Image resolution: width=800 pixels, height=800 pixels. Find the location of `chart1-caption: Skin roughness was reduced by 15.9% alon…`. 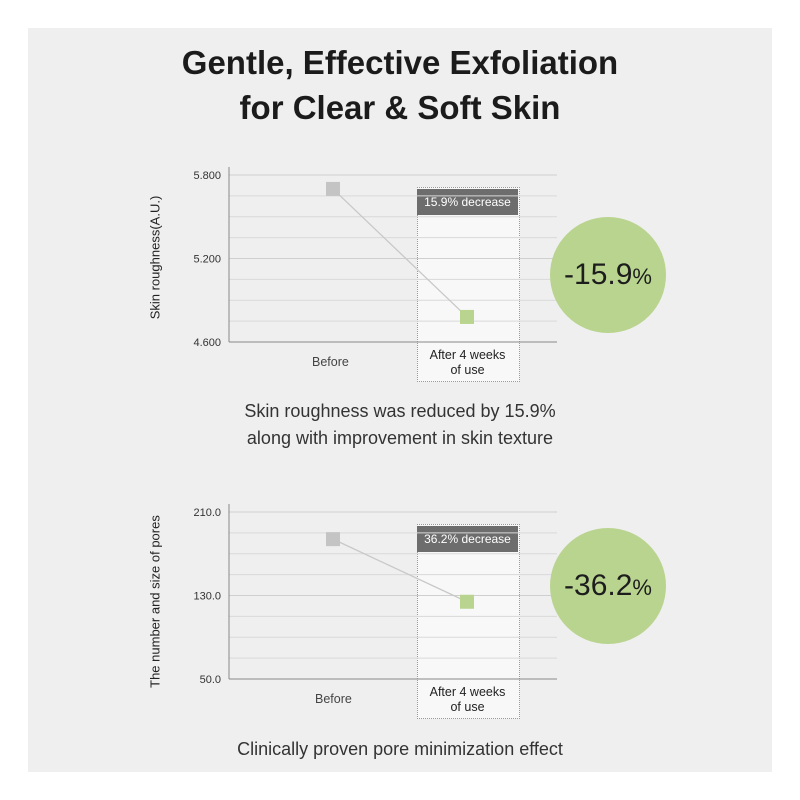

chart1-caption: Skin roughness was reduced by 15.9% alon… is located at coordinates (400, 425).